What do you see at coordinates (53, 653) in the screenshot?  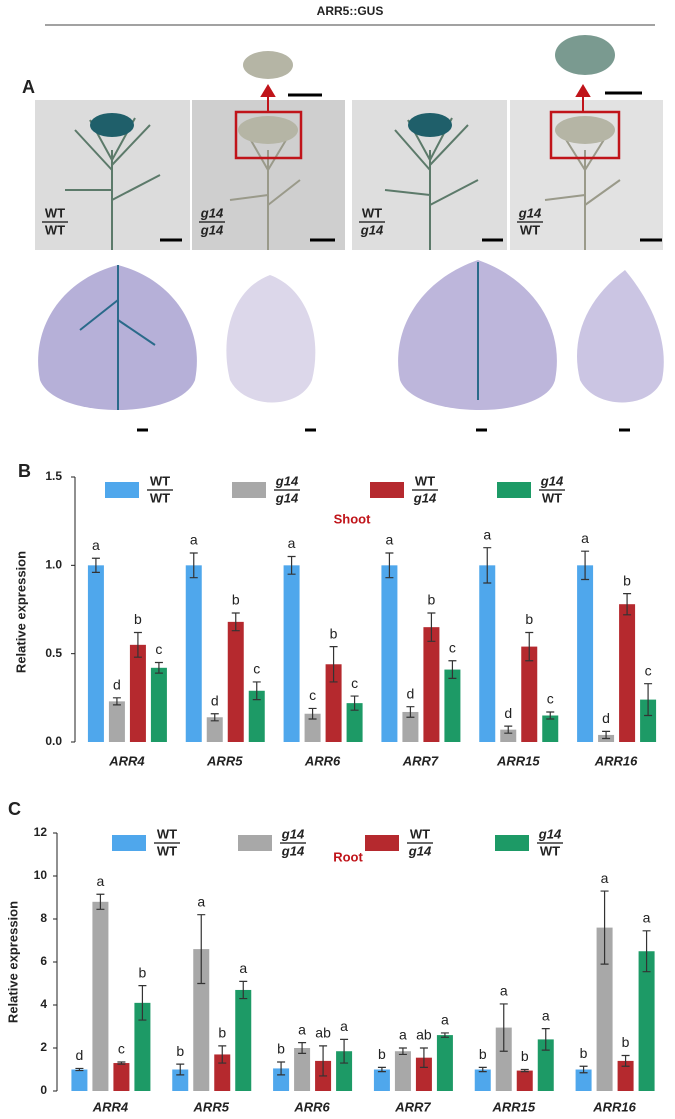 I see `y-tick-label: 0.5` at bounding box center [53, 653].